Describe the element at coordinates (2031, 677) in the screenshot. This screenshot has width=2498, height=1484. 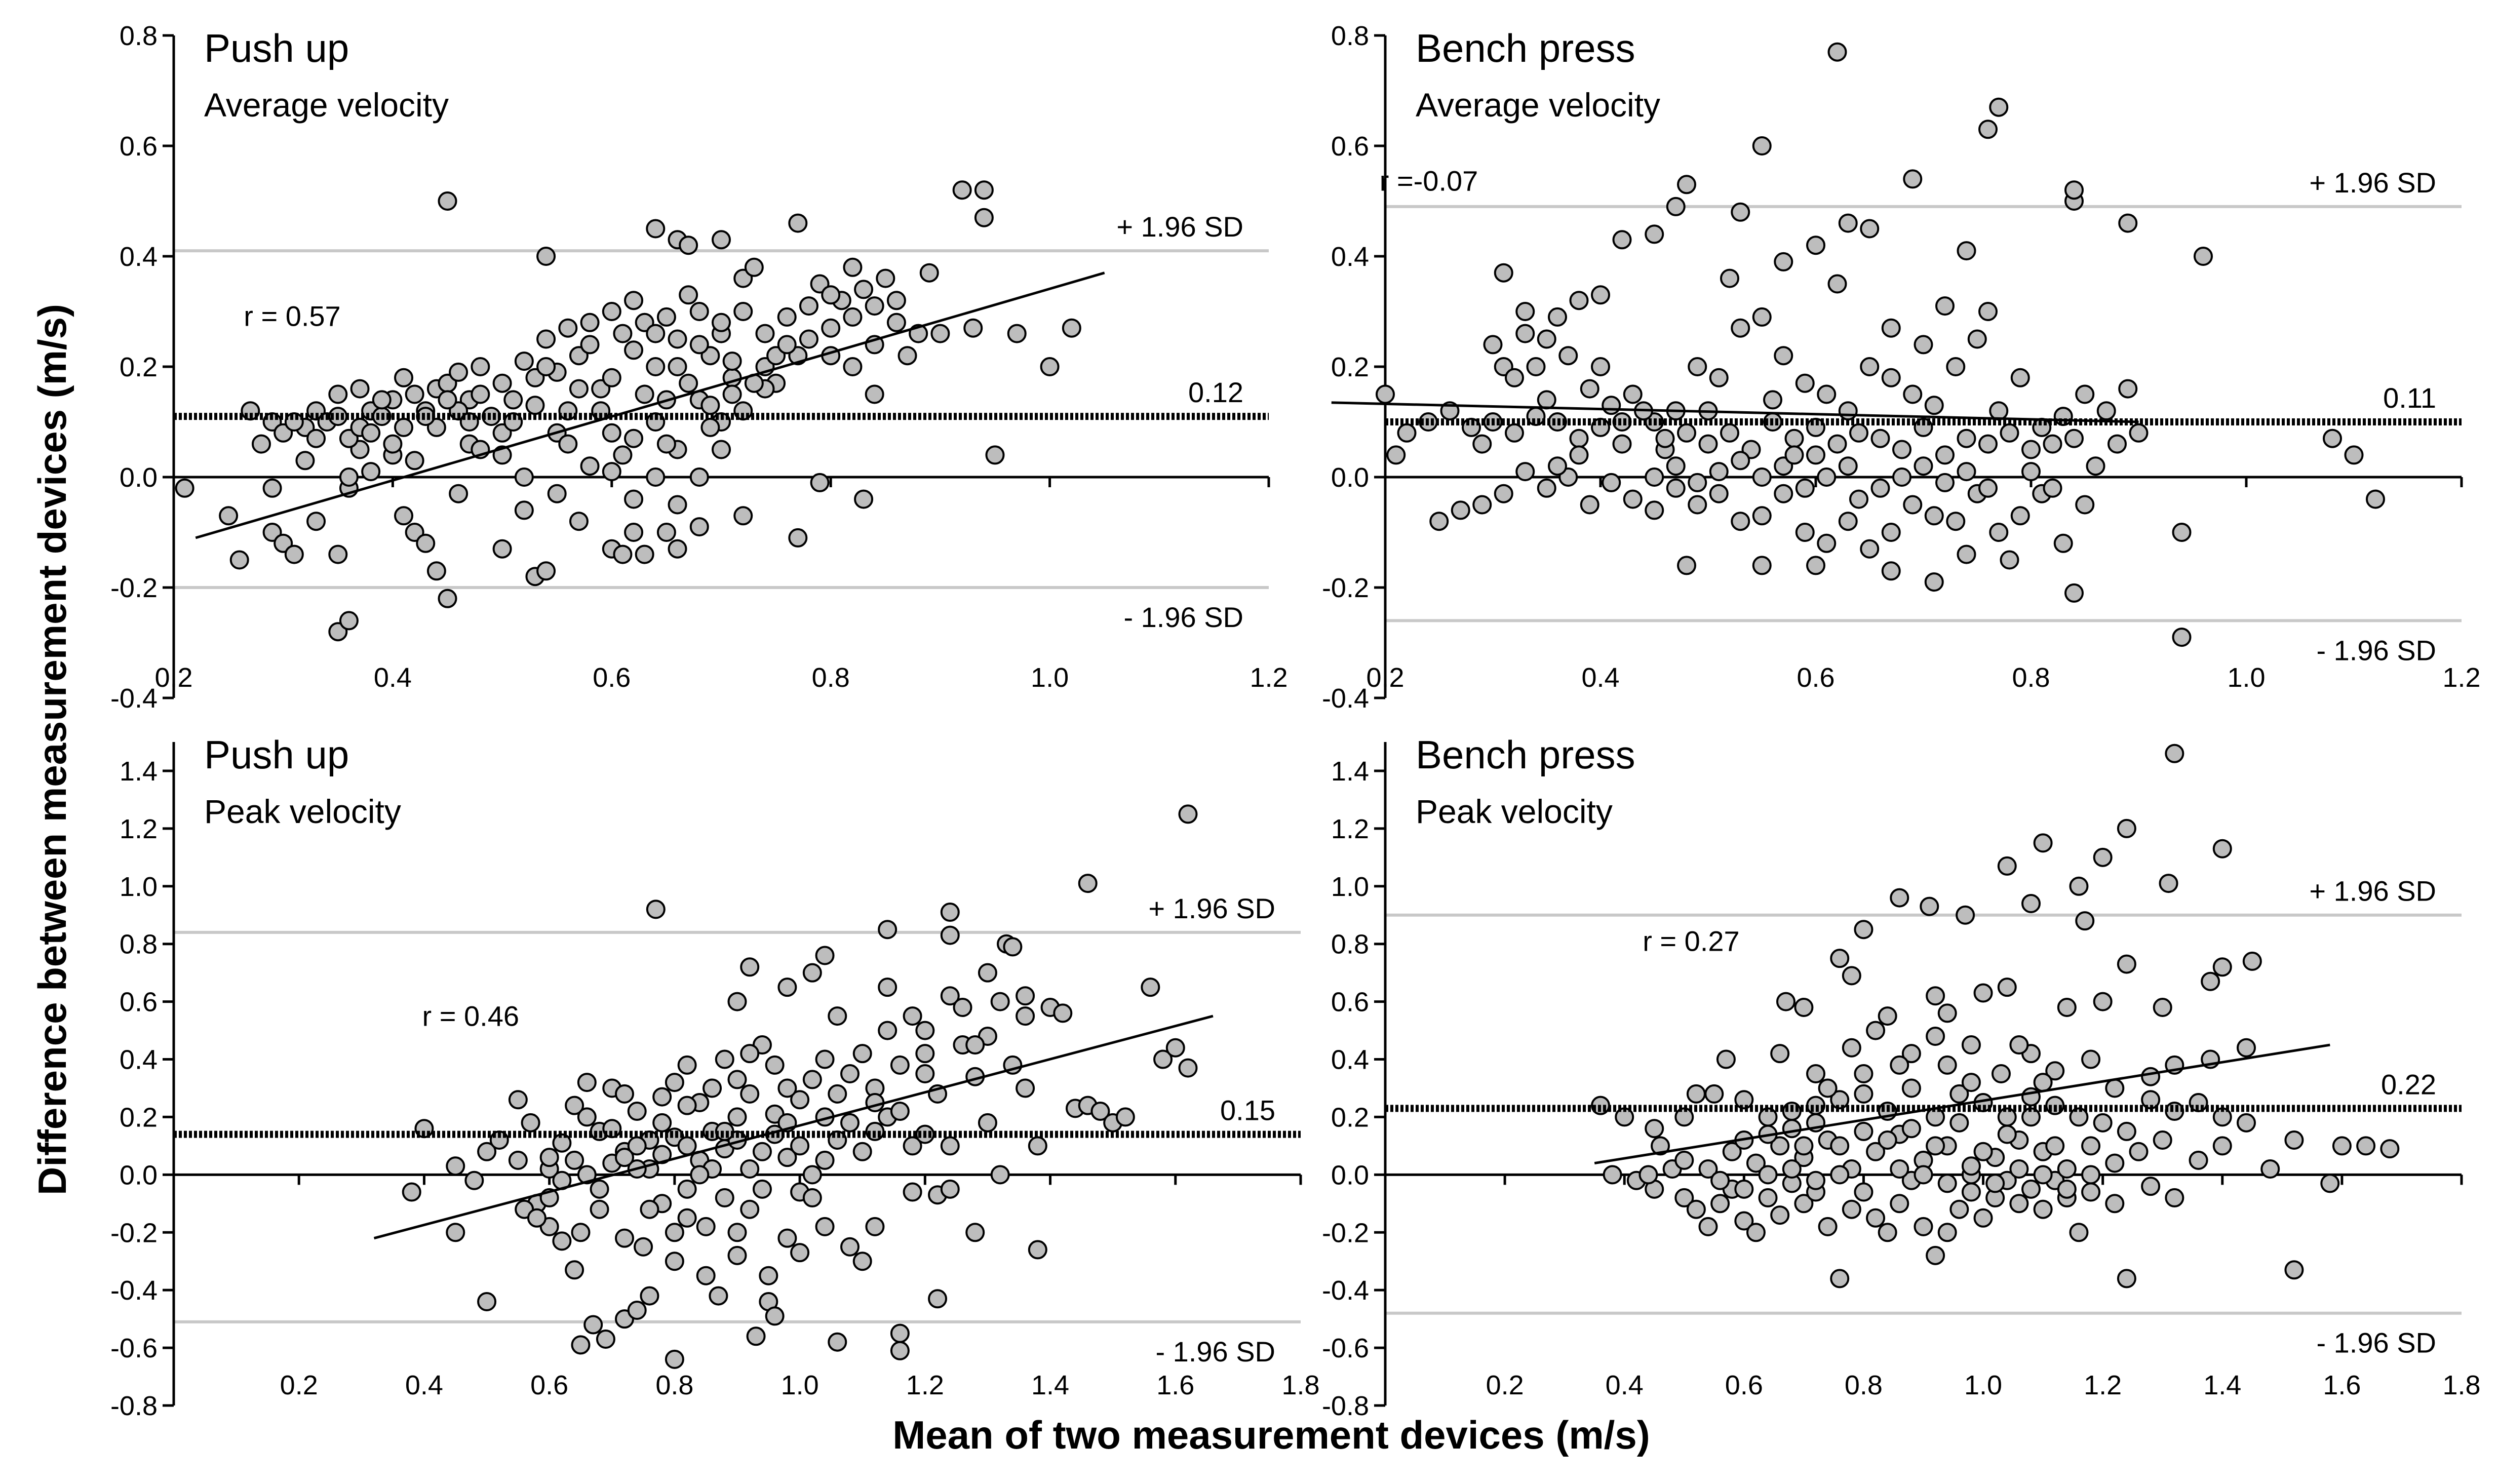
I see `x-tick-label: 0.8` at that location.